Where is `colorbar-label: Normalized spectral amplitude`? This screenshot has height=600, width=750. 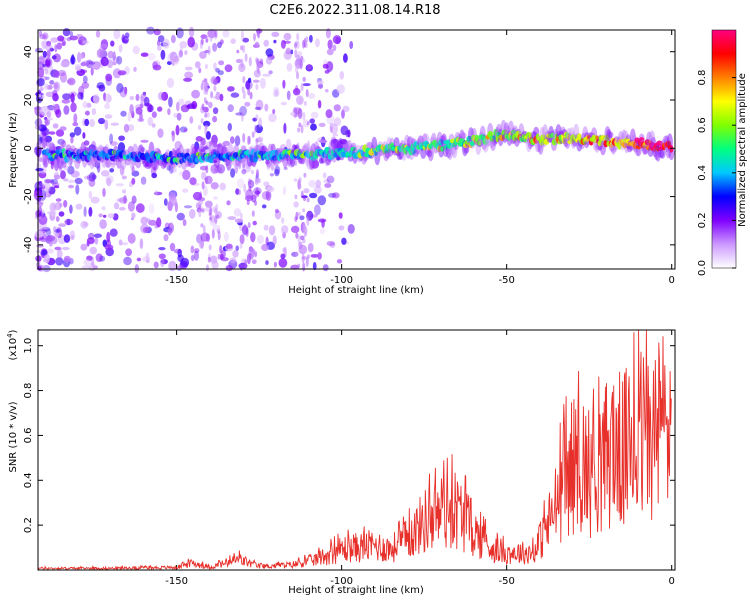 colorbar-label: Normalized spectral amplitude is located at coordinates (742, 150).